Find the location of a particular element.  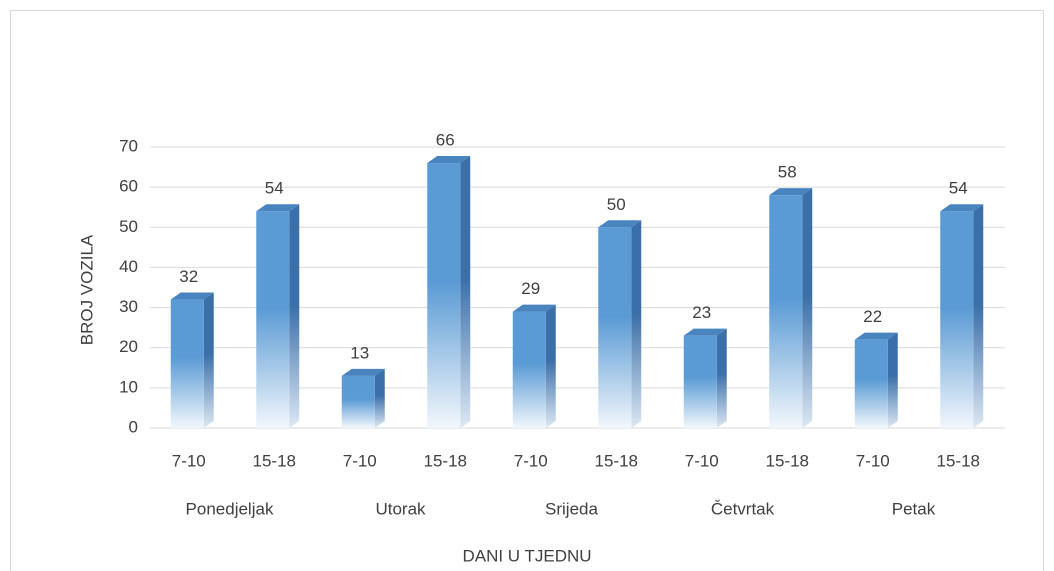

y-tick-label: 70 is located at coordinates (128, 145).